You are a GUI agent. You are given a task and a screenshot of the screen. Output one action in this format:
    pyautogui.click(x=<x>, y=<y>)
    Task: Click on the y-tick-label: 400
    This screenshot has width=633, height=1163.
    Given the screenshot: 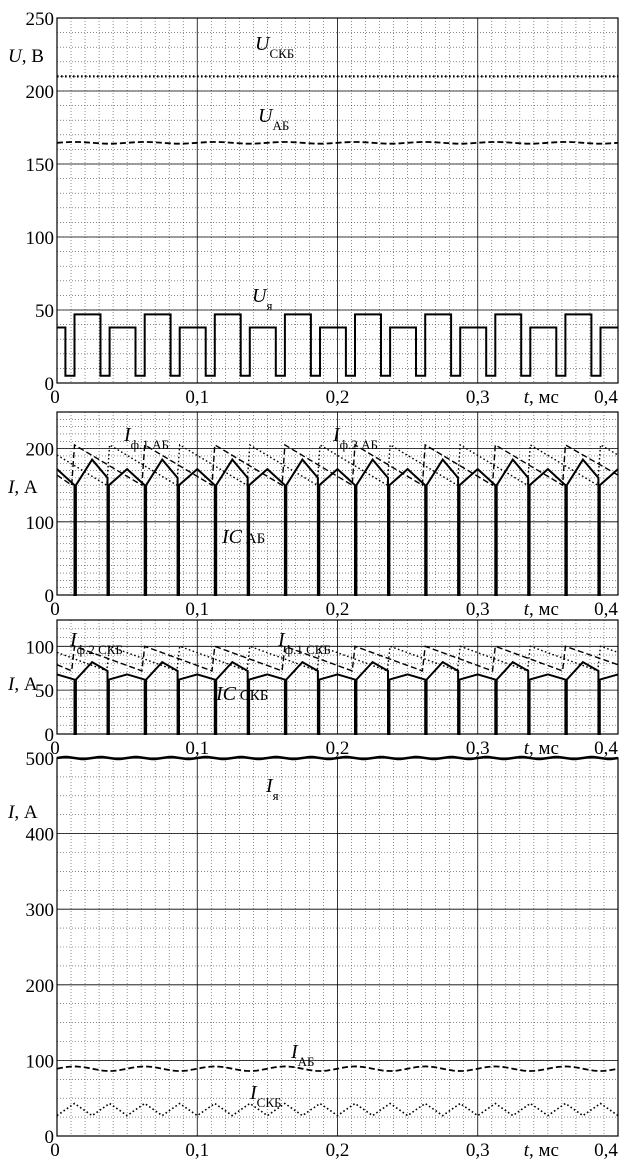 What is the action you would take?
    pyautogui.click(x=40, y=835)
    